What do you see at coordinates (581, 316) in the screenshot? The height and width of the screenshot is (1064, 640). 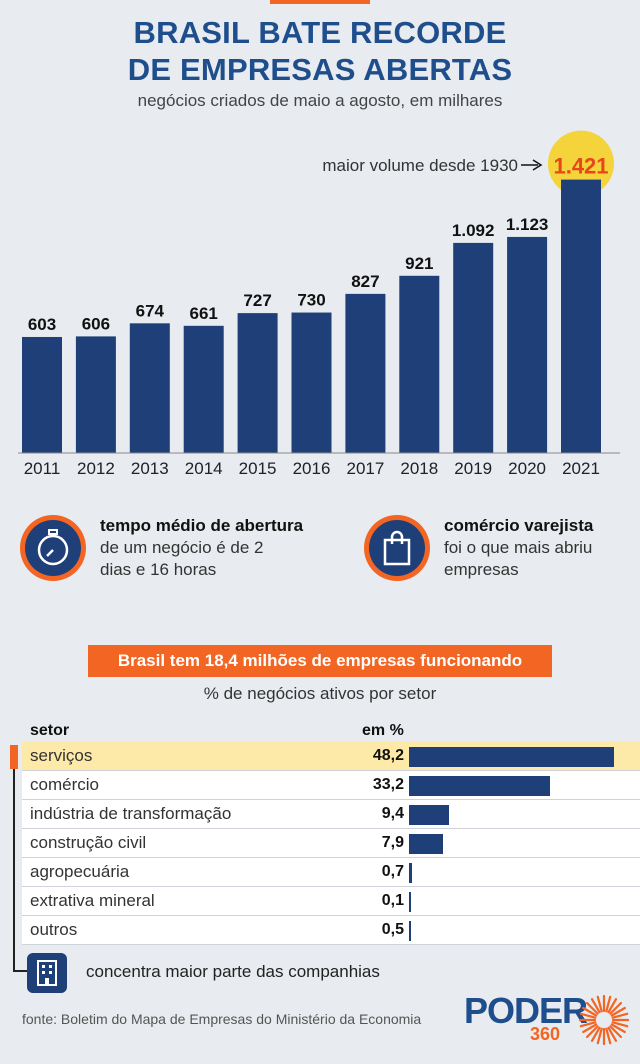 I see `bar-2021` at bounding box center [581, 316].